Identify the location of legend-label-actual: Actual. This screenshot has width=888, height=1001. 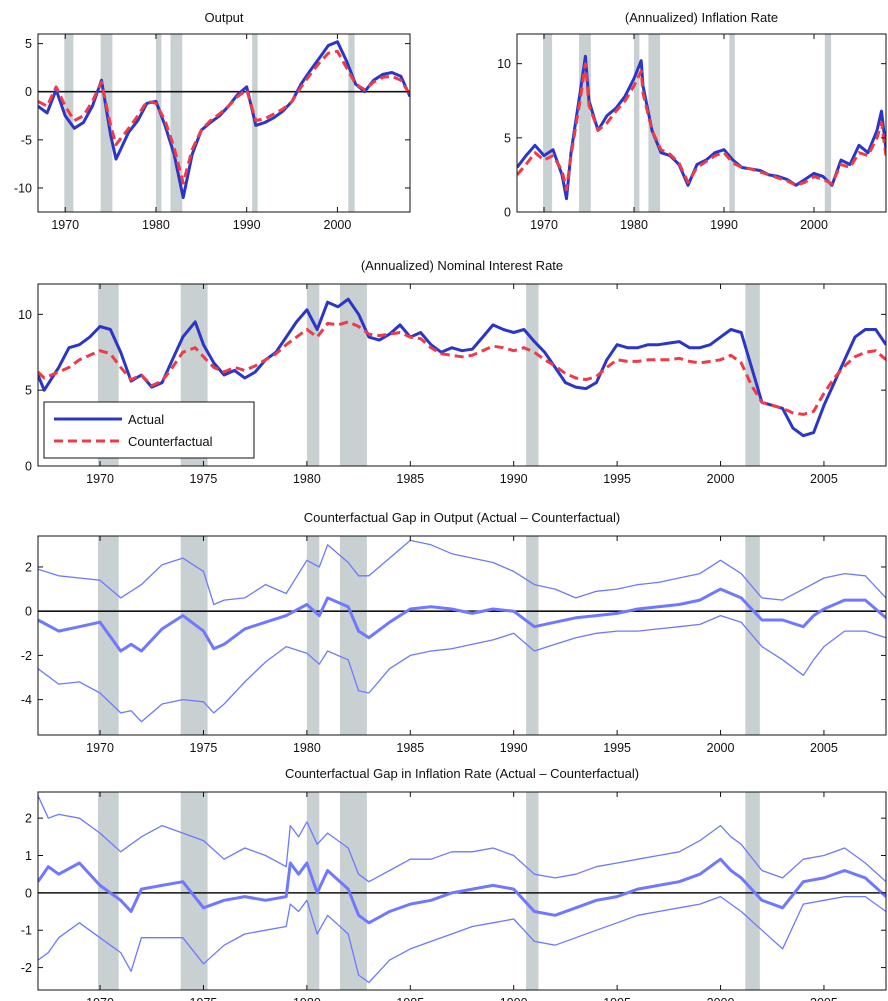
(146, 419).